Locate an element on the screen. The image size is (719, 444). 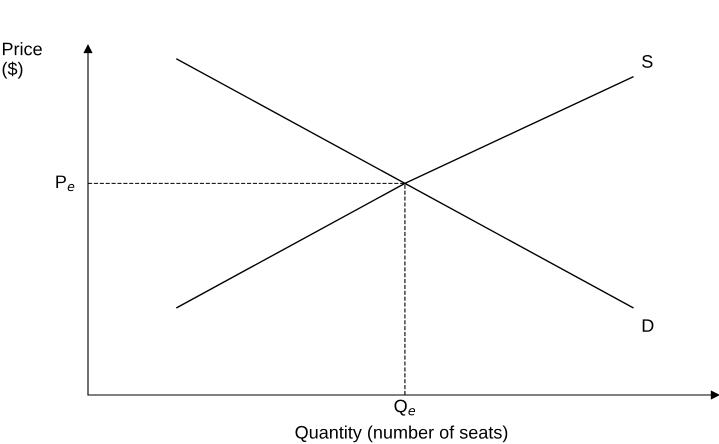
series-label: S is located at coordinates (647, 61).